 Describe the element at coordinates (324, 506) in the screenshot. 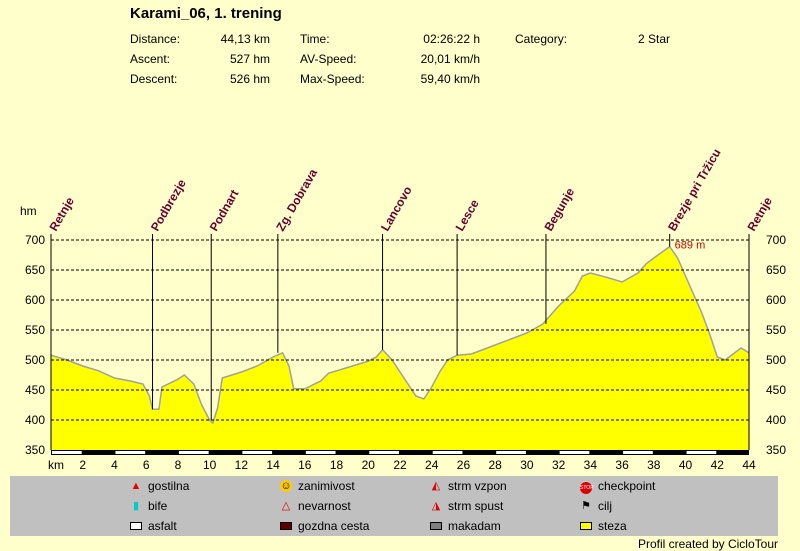

I see `legend-label: nevarnost` at that location.